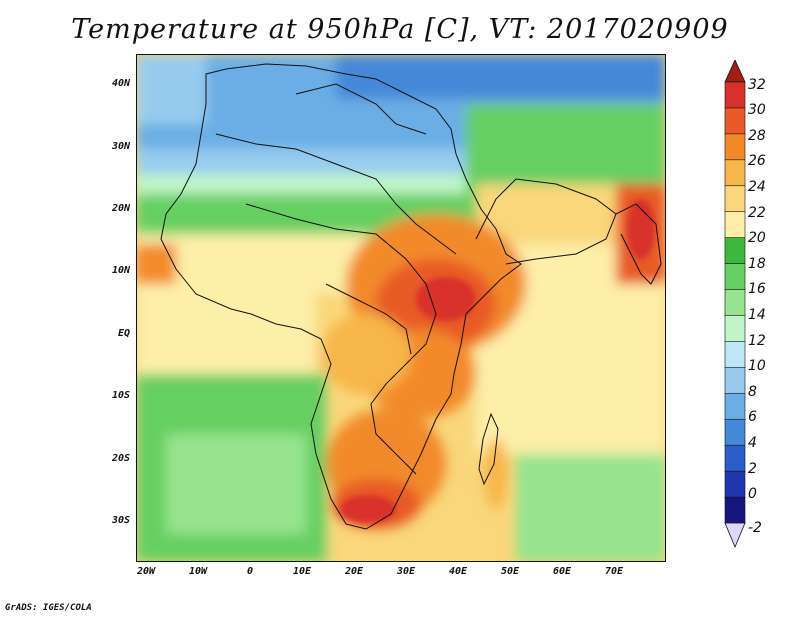  I want to click on colorbar-label-30: 30, so click(757, 110).